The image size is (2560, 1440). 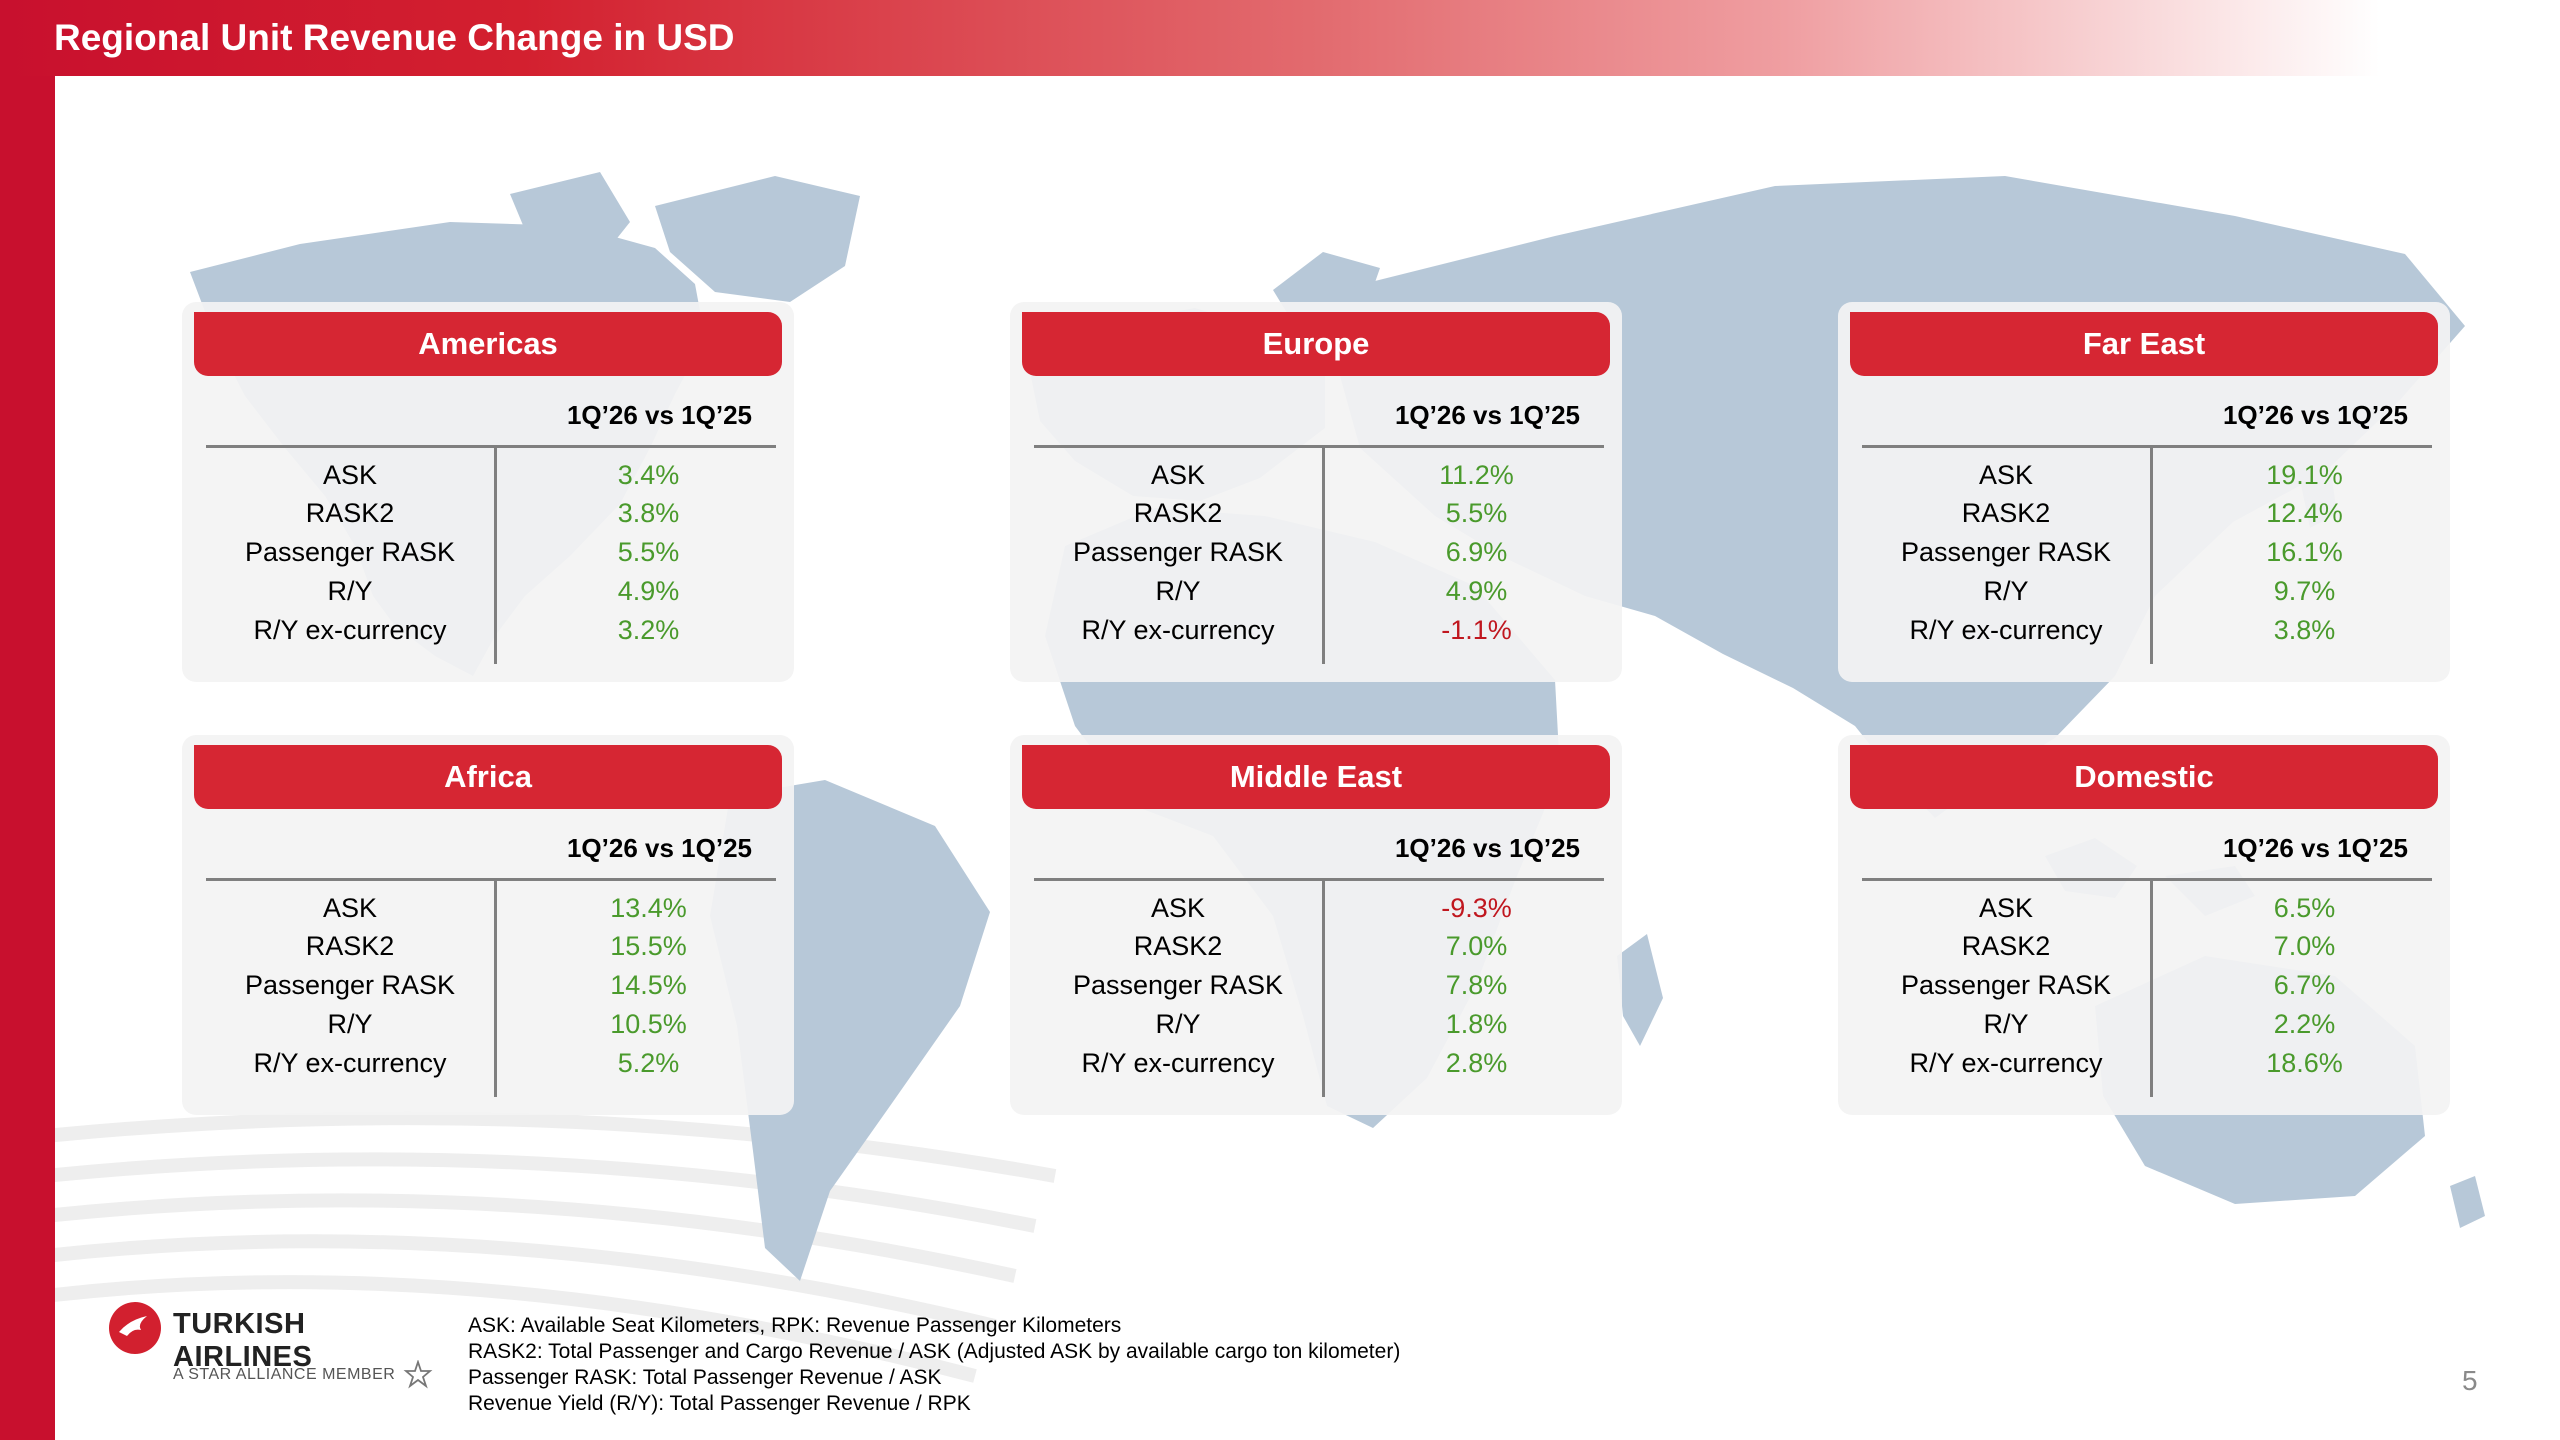 I want to click on table-row: R/Y 9.7%, so click(x=2147, y=591).